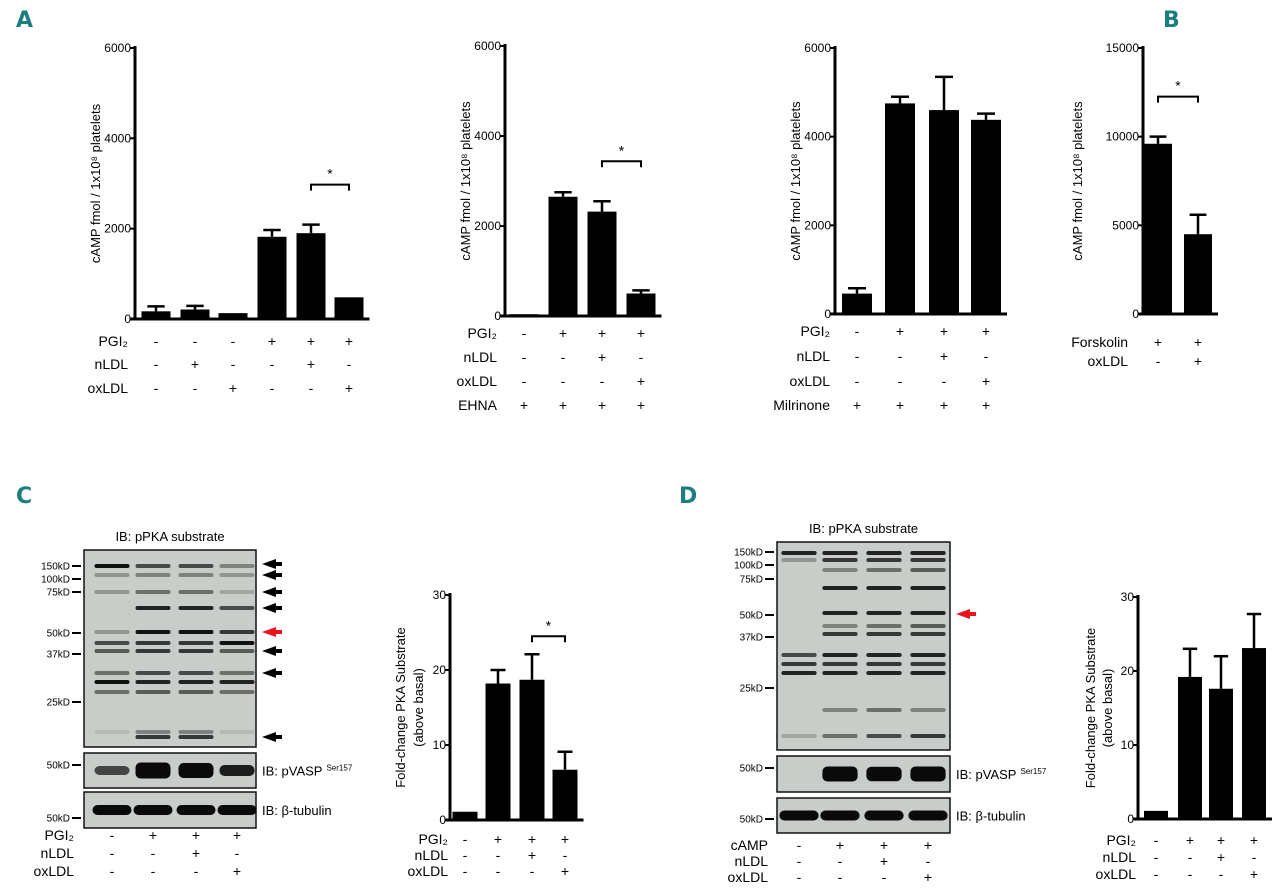 The height and width of the screenshot is (890, 1280). I want to click on y-axis-label-line2: (above basal), so click(1107, 708).